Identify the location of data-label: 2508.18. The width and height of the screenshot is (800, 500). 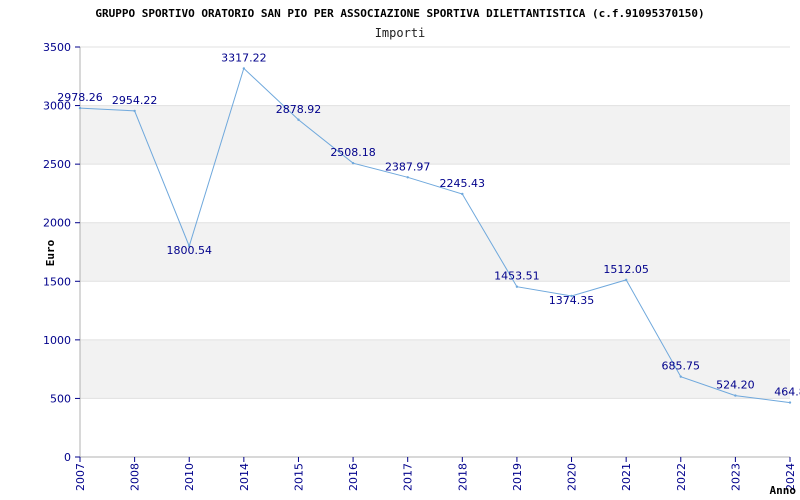
(353, 152).